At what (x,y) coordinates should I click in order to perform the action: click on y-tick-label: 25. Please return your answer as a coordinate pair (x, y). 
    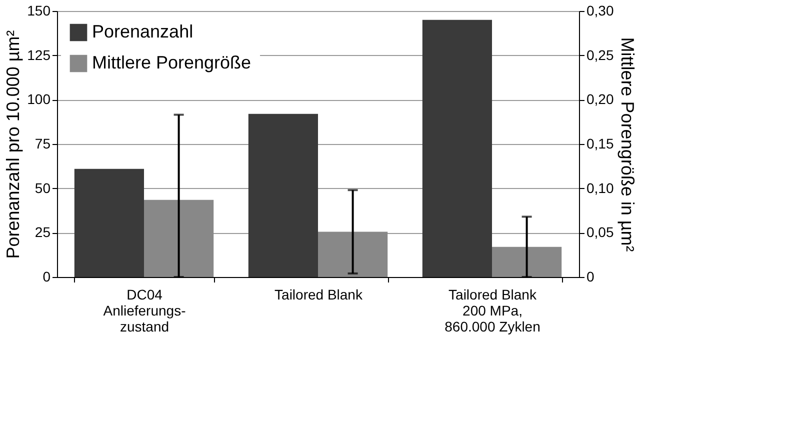
    Looking at the image, I should click on (42, 232).